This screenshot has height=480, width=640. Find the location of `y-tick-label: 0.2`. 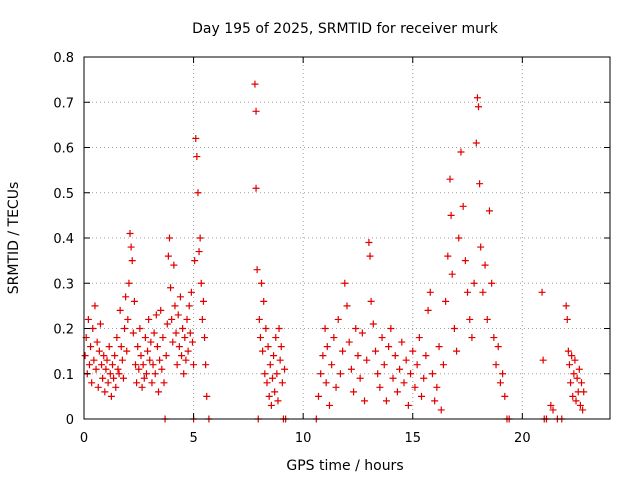

y-tick-label: 0.2 is located at coordinates (63, 330).